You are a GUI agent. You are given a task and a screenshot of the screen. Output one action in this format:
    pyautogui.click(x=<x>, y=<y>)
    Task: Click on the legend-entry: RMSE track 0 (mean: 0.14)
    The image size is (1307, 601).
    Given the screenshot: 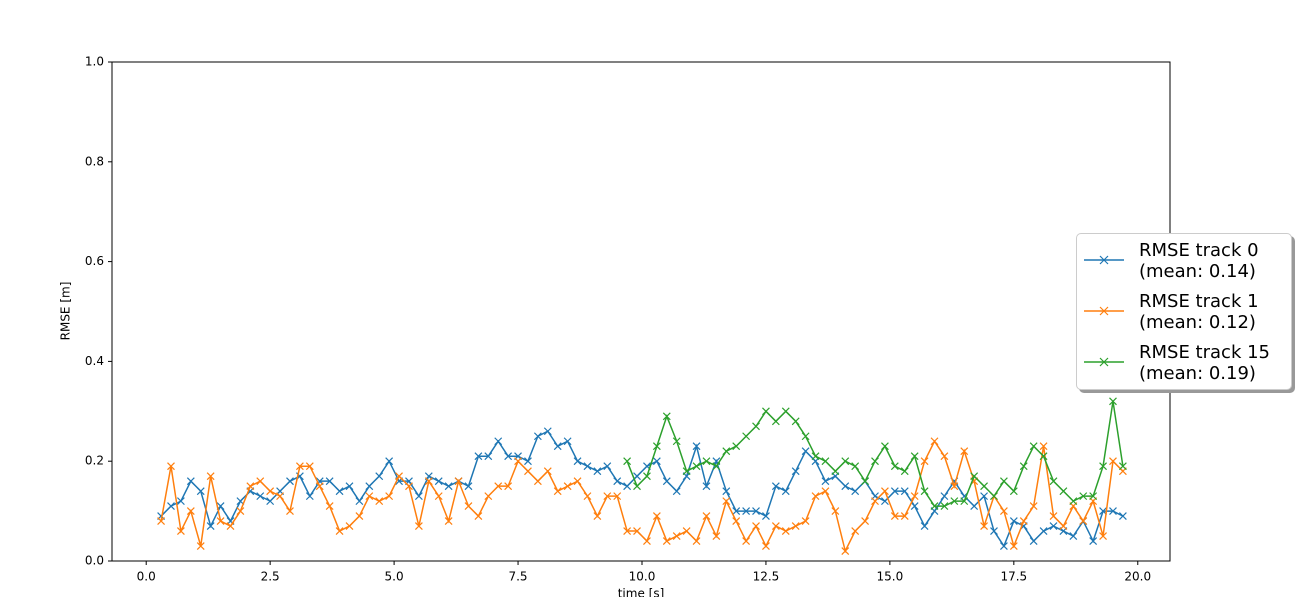 What is the action you would take?
    pyautogui.click(x=1185, y=261)
    